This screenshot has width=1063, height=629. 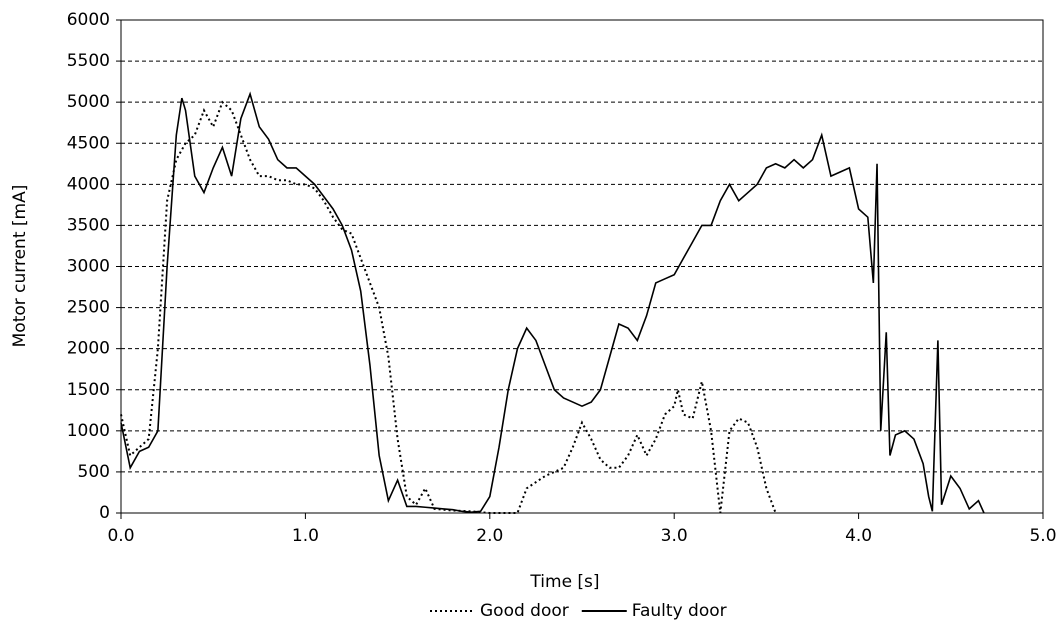 What do you see at coordinates (88, 184) in the screenshot?
I see `y-tick-label: 4000` at bounding box center [88, 184].